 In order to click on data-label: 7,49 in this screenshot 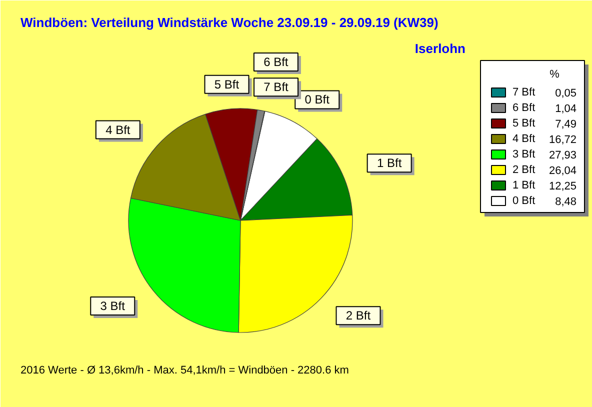, I will do `click(566, 124)`.